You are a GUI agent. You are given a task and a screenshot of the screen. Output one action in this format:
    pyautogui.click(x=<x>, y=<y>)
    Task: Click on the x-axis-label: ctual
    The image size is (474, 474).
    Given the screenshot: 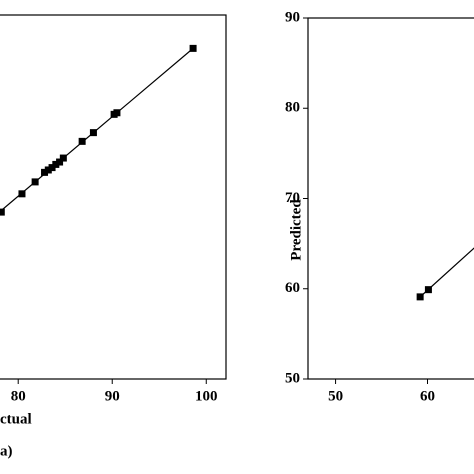 What is the action you would take?
    pyautogui.click(x=16, y=419)
    